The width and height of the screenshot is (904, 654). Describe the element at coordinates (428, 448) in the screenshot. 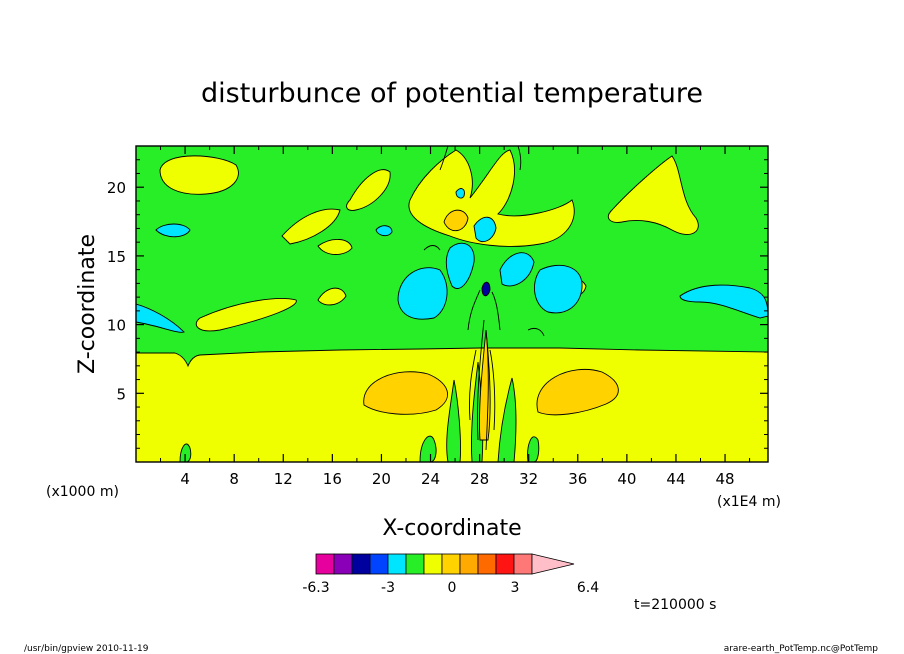

I see `region-green-base-left` at that location.